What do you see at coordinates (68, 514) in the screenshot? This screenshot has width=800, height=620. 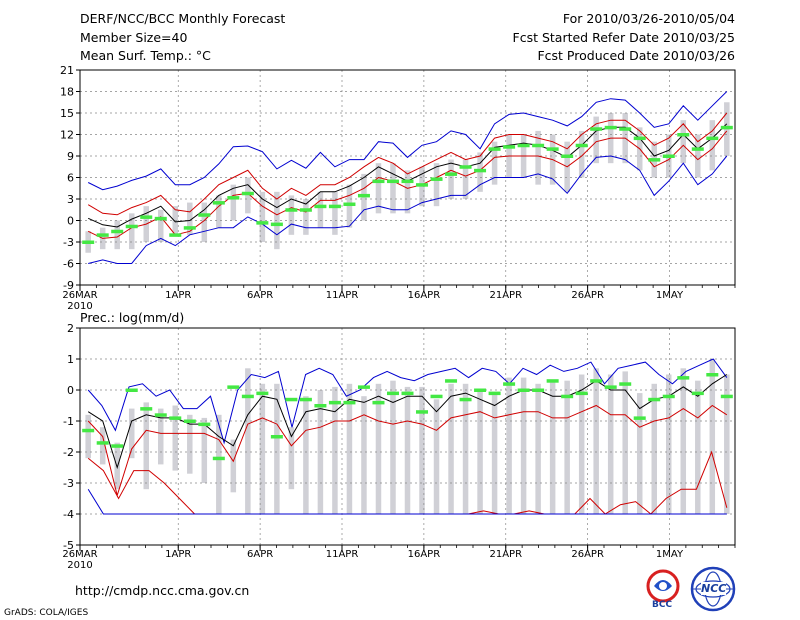 I see `y-tick-label: -4` at bounding box center [68, 514].